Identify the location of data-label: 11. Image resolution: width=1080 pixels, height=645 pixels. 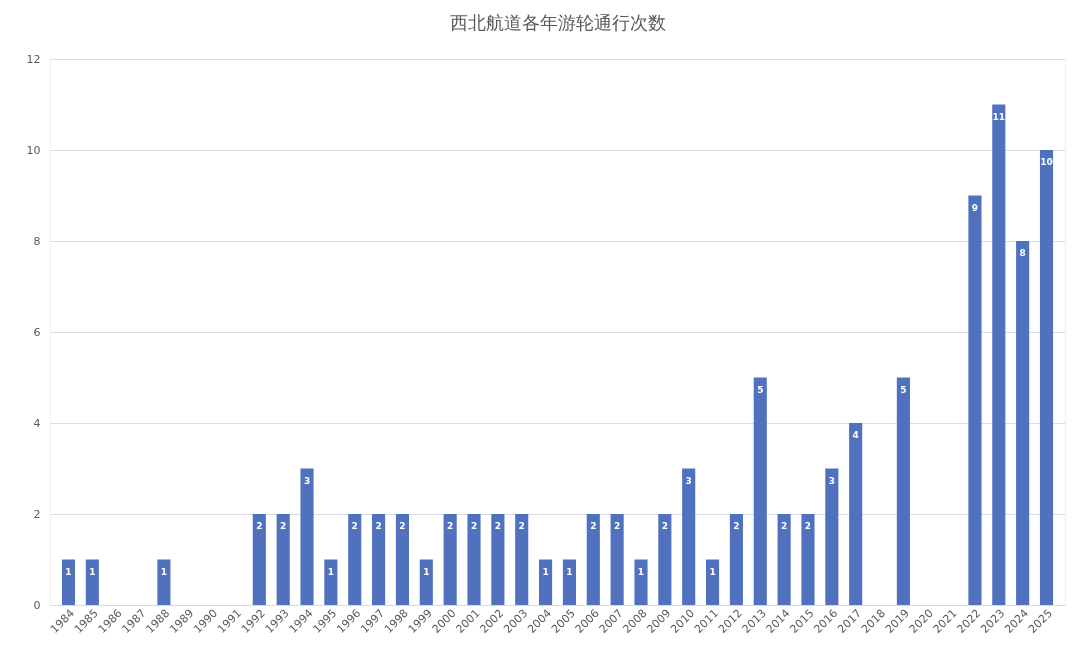
(999, 116).